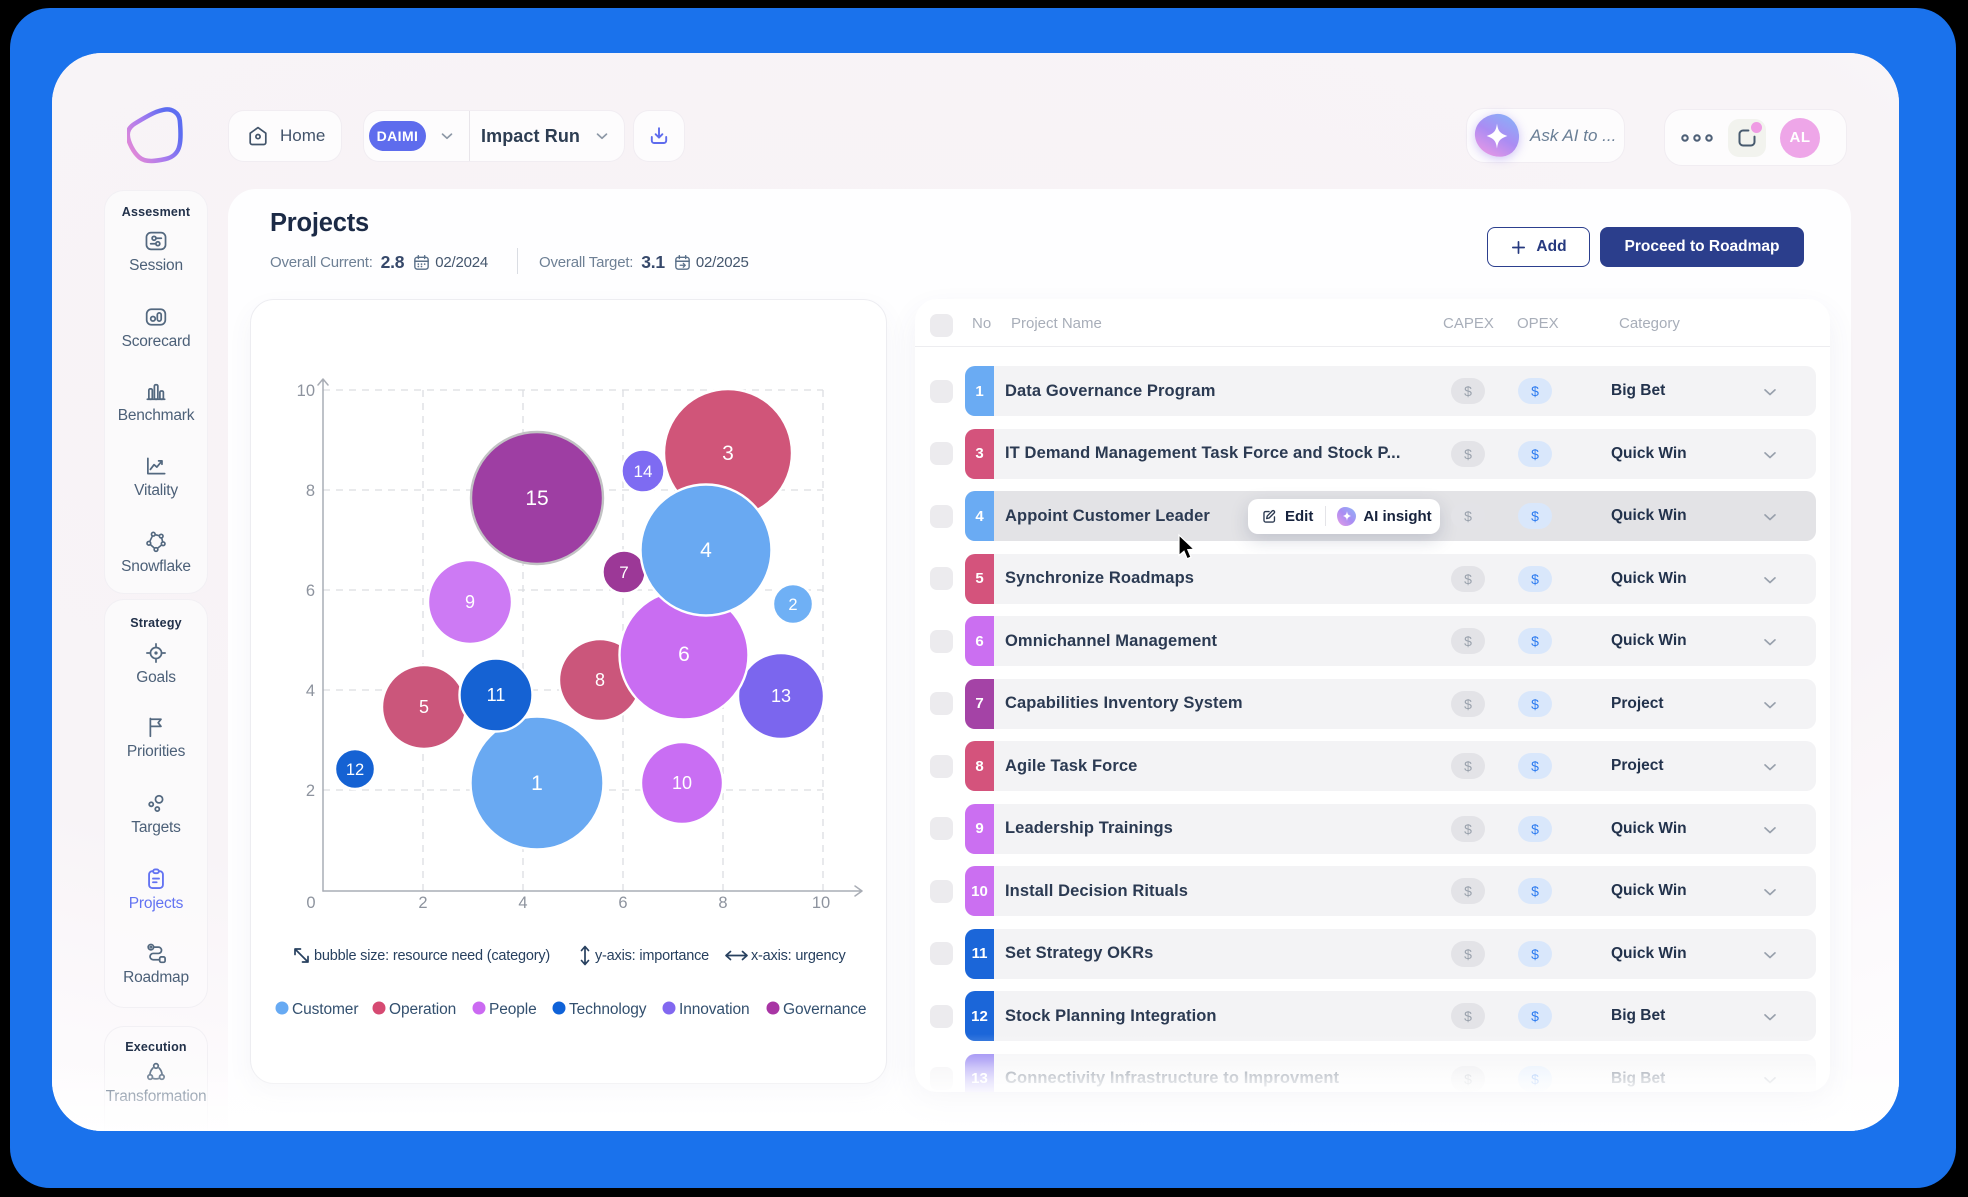  Describe the element at coordinates (728, 453) in the screenshot. I see `svg-text: 3` at that location.